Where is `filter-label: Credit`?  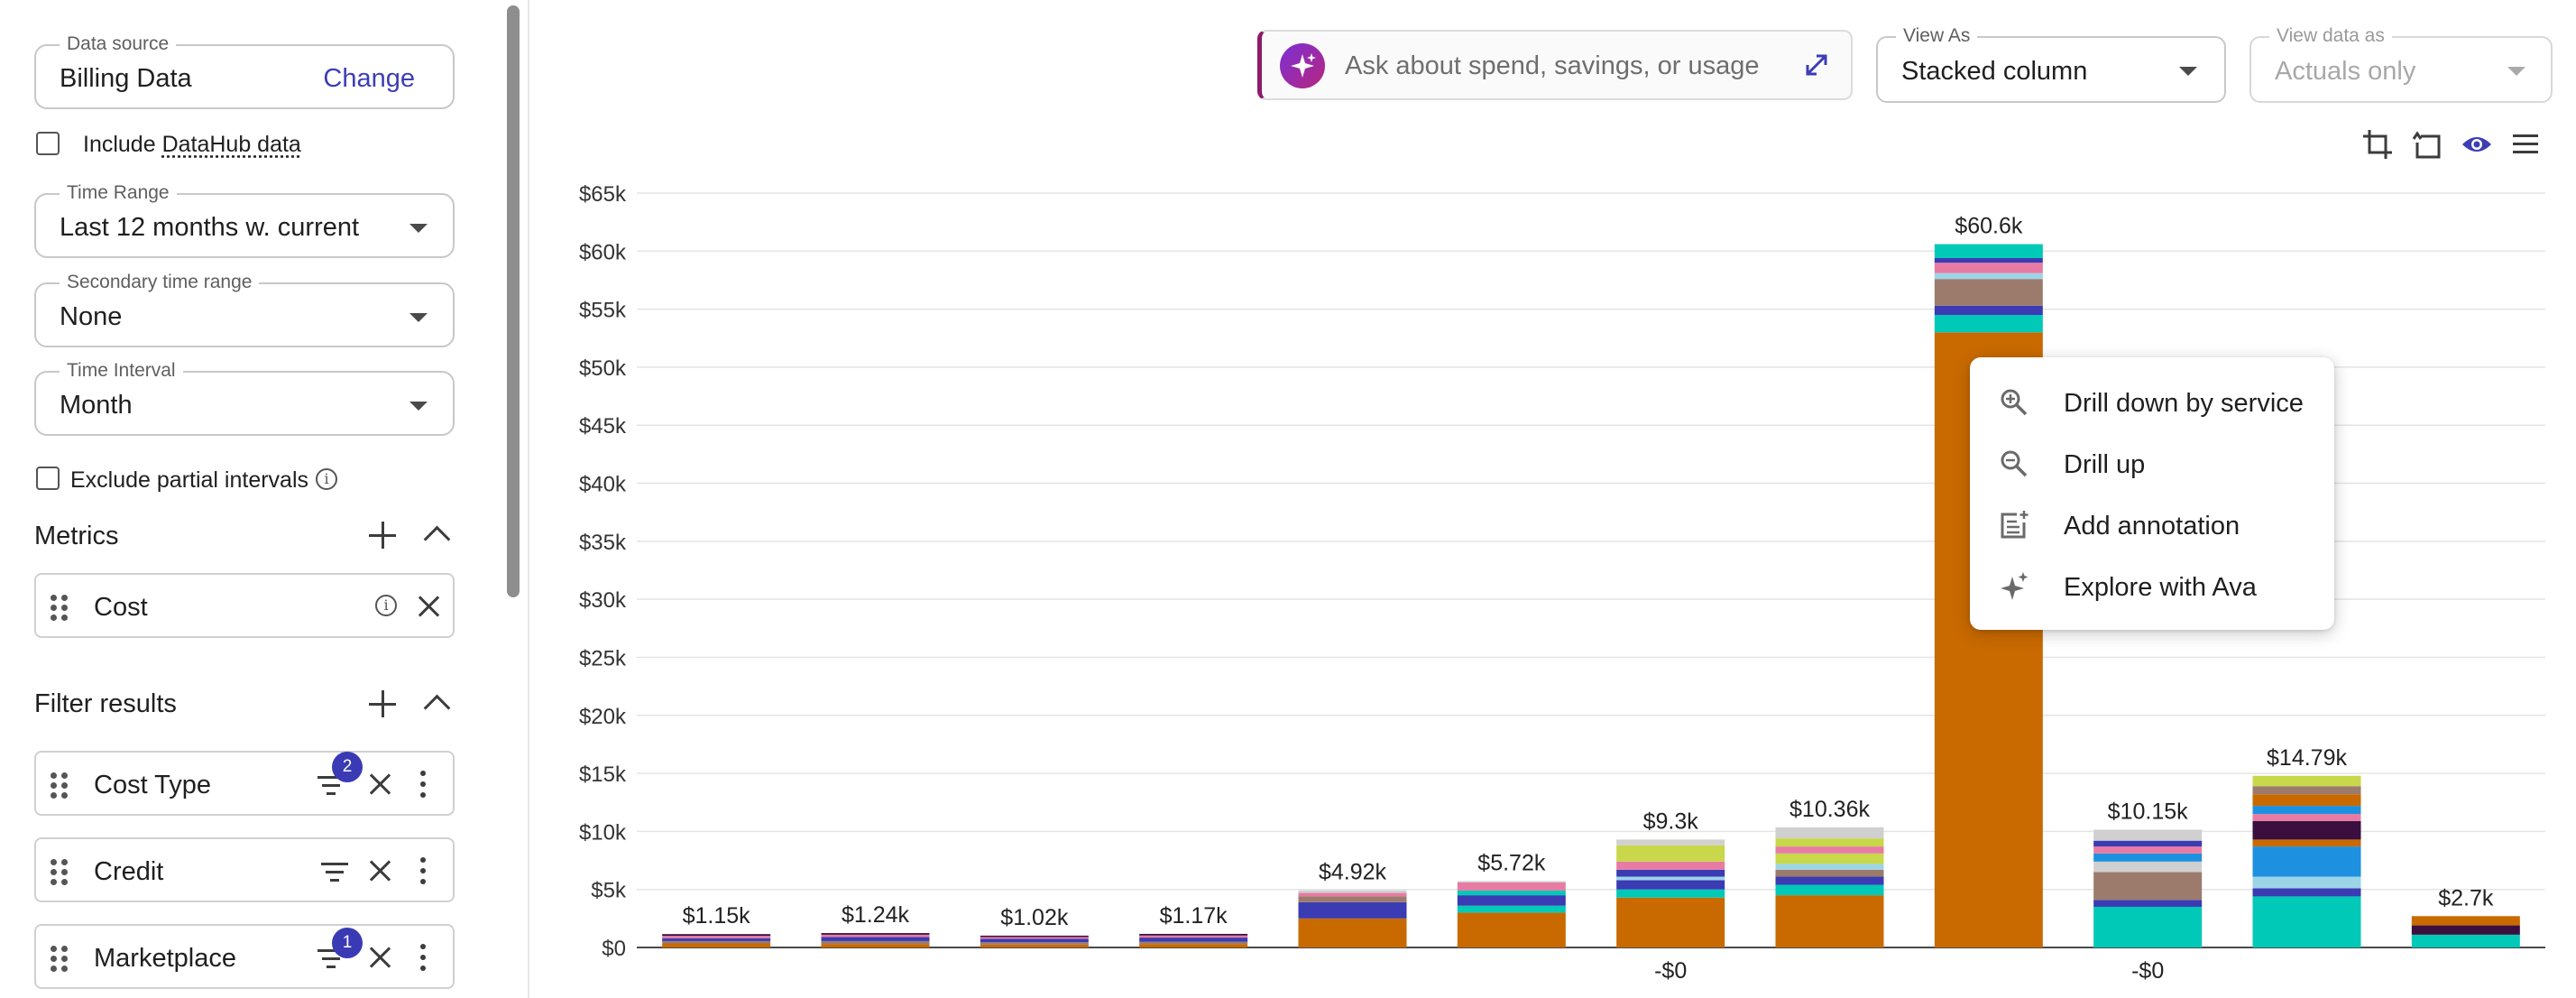 filter-label: Credit is located at coordinates (129, 871).